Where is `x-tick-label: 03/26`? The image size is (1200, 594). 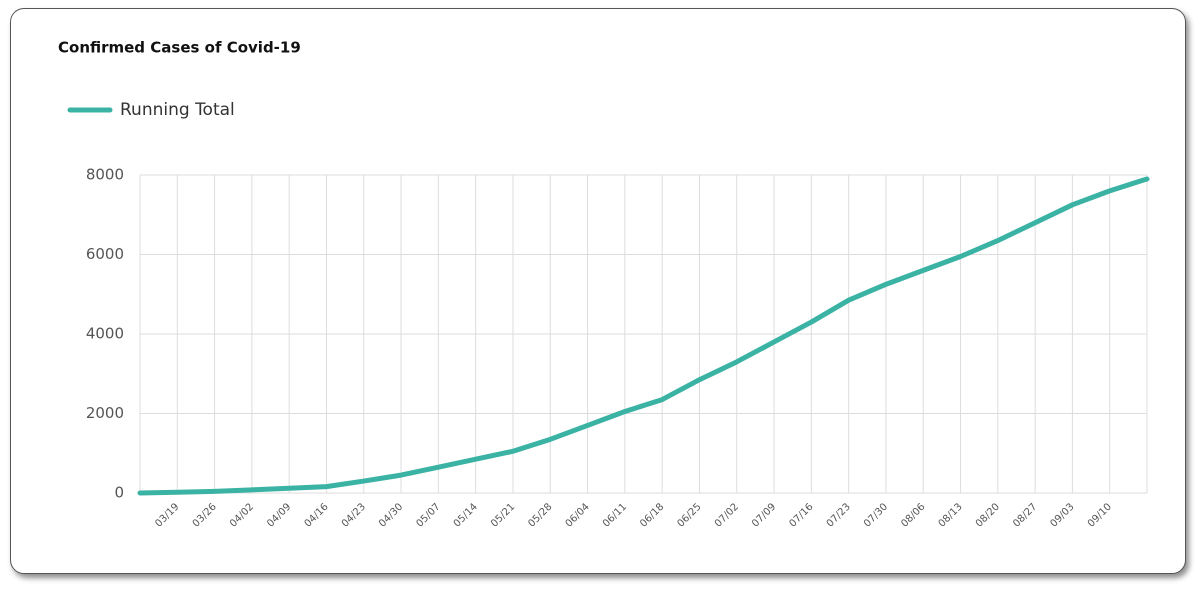
x-tick-label: 03/26 is located at coordinates (205, 515).